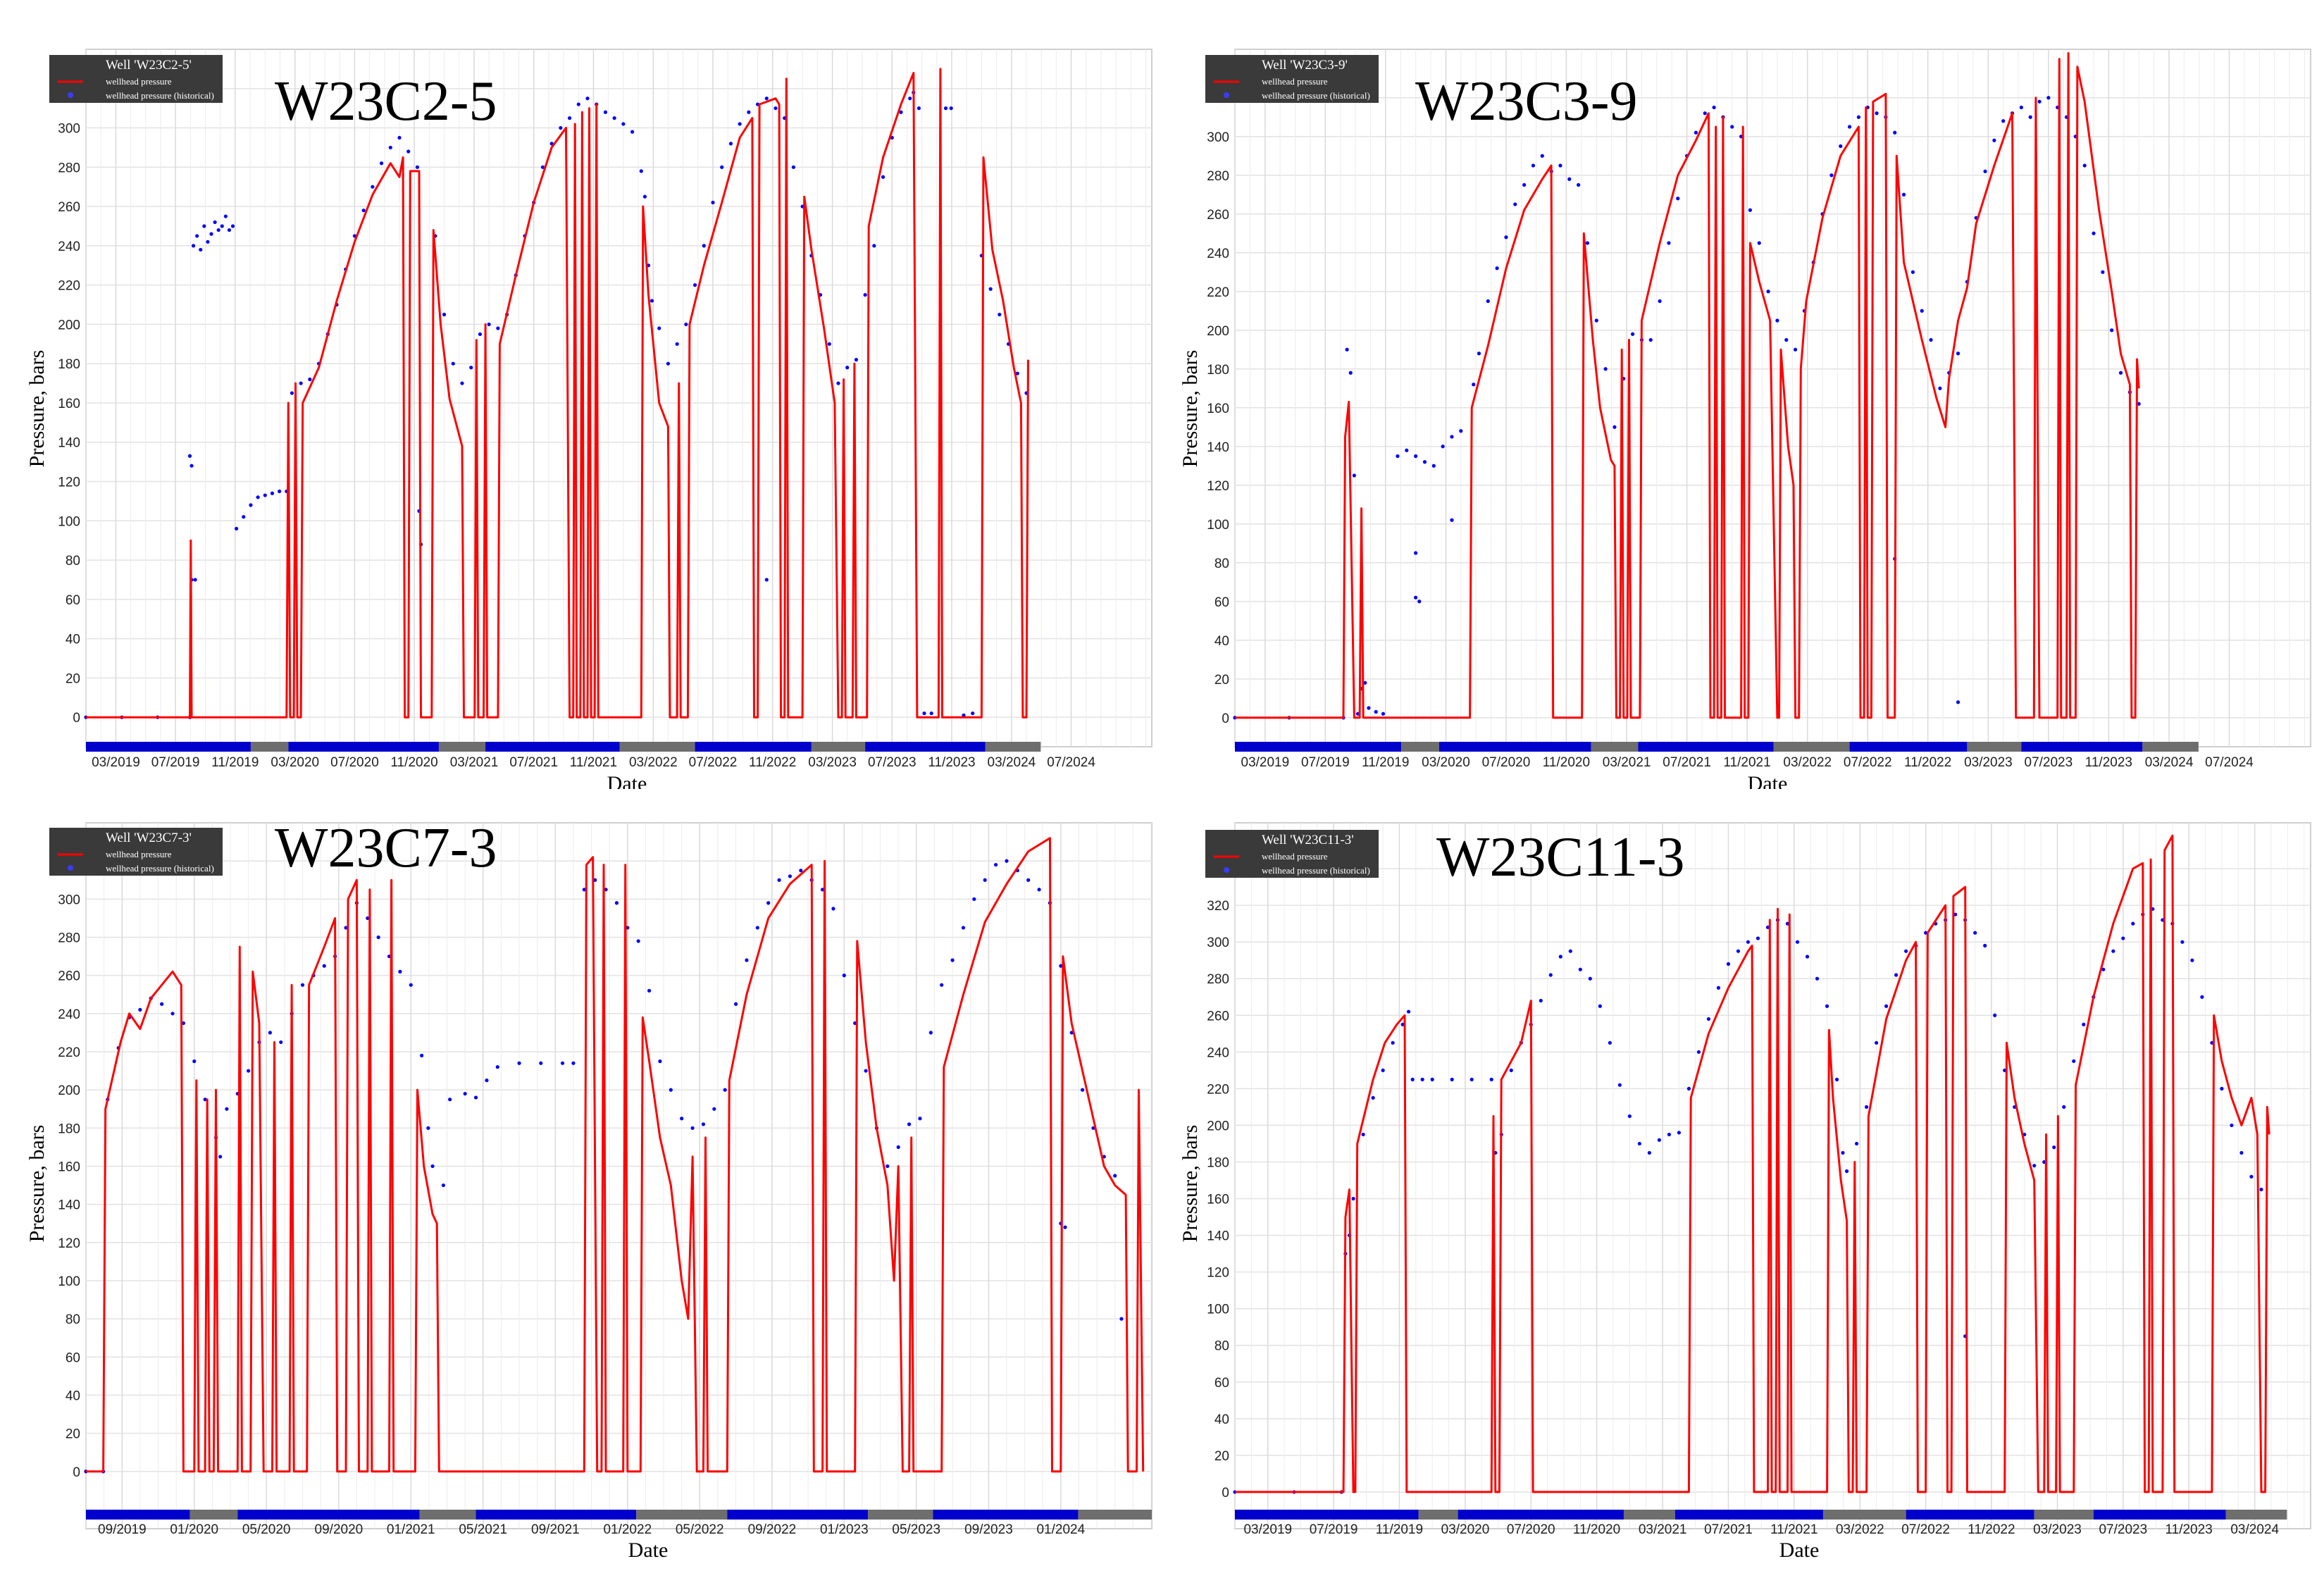 Image resolution: width=2324 pixels, height=1578 pixels. Describe the element at coordinates (1226, 95) in the screenshot. I see `legend-dot-swatch` at that location.